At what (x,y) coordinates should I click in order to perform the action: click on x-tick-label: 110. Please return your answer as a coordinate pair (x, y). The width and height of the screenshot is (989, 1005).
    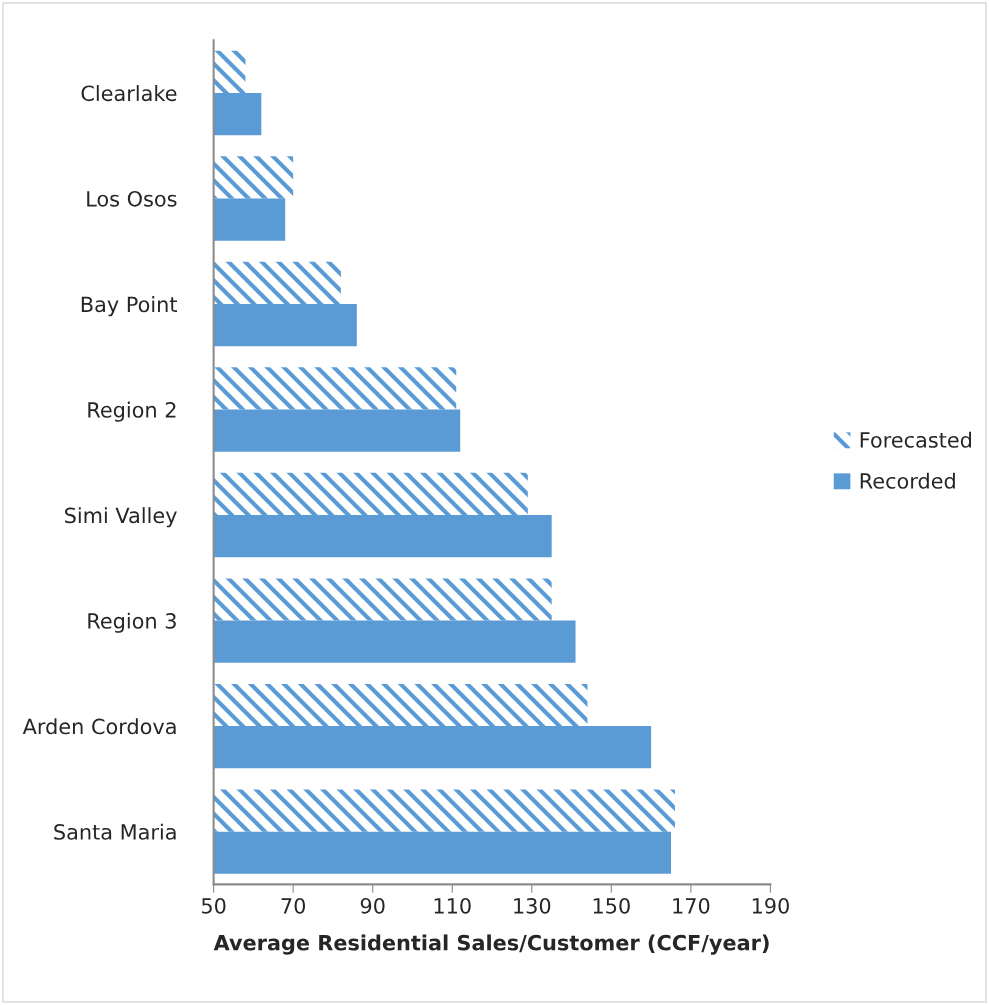
    Looking at the image, I should click on (452, 905).